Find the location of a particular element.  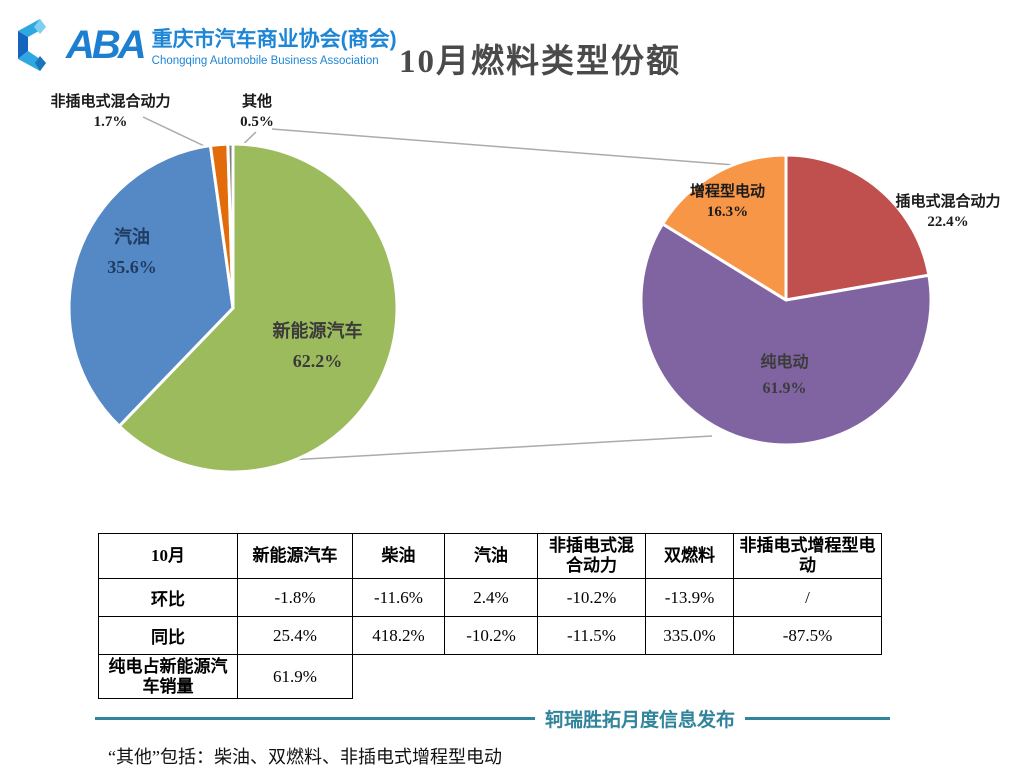

cell-mom-nonplug: -10.2% is located at coordinates (591, 597).